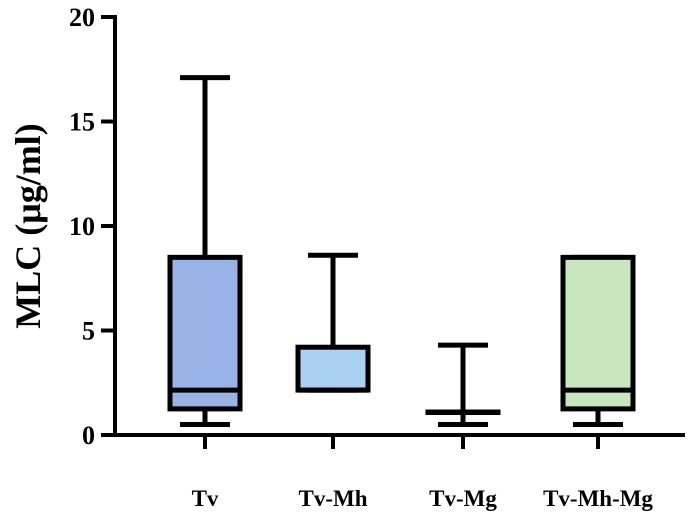  What do you see at coordinates (88, 435) in the screenshot?
I see `y-tick-label: 0` at bounding box center [88, 435].